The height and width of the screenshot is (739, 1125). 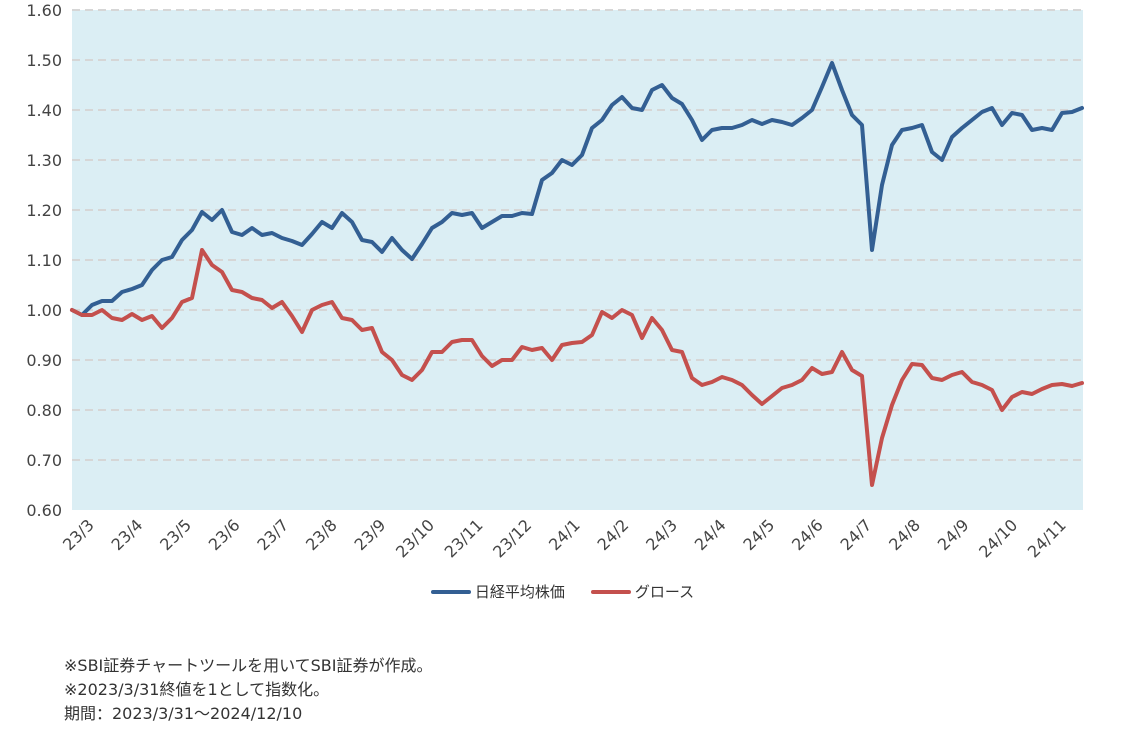 What do you see at coordinates (224, 534) in the screenshot?
I see `x-tick-label: 23/6` at bounding box center [224, 534].